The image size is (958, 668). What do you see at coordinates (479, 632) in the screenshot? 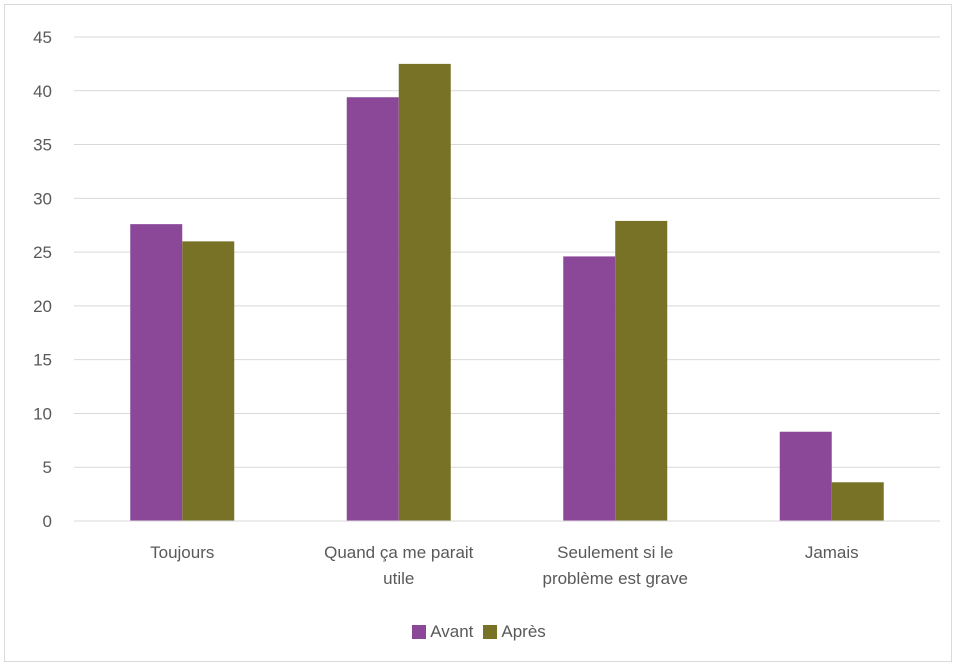
I see `legend: Avant Après` at bounding box center [479, 632].